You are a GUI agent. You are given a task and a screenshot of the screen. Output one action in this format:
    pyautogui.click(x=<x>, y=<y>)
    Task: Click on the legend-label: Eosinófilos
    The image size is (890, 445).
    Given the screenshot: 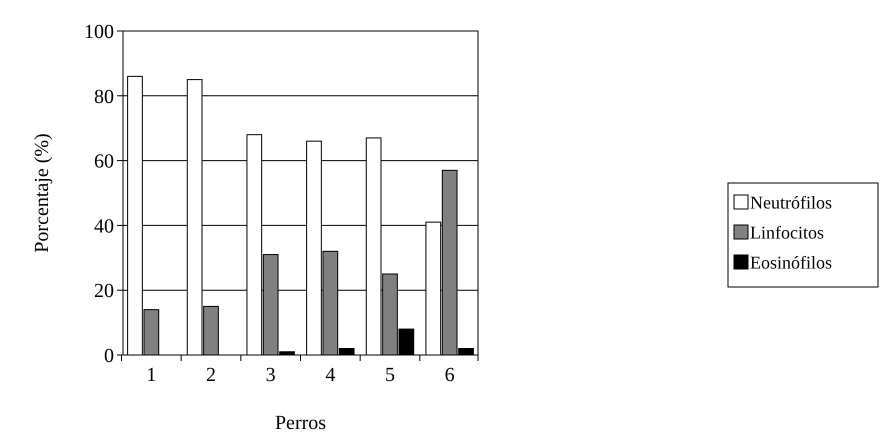 What is the action you would take?
    pyautogui.click(x=791, y=262)
    